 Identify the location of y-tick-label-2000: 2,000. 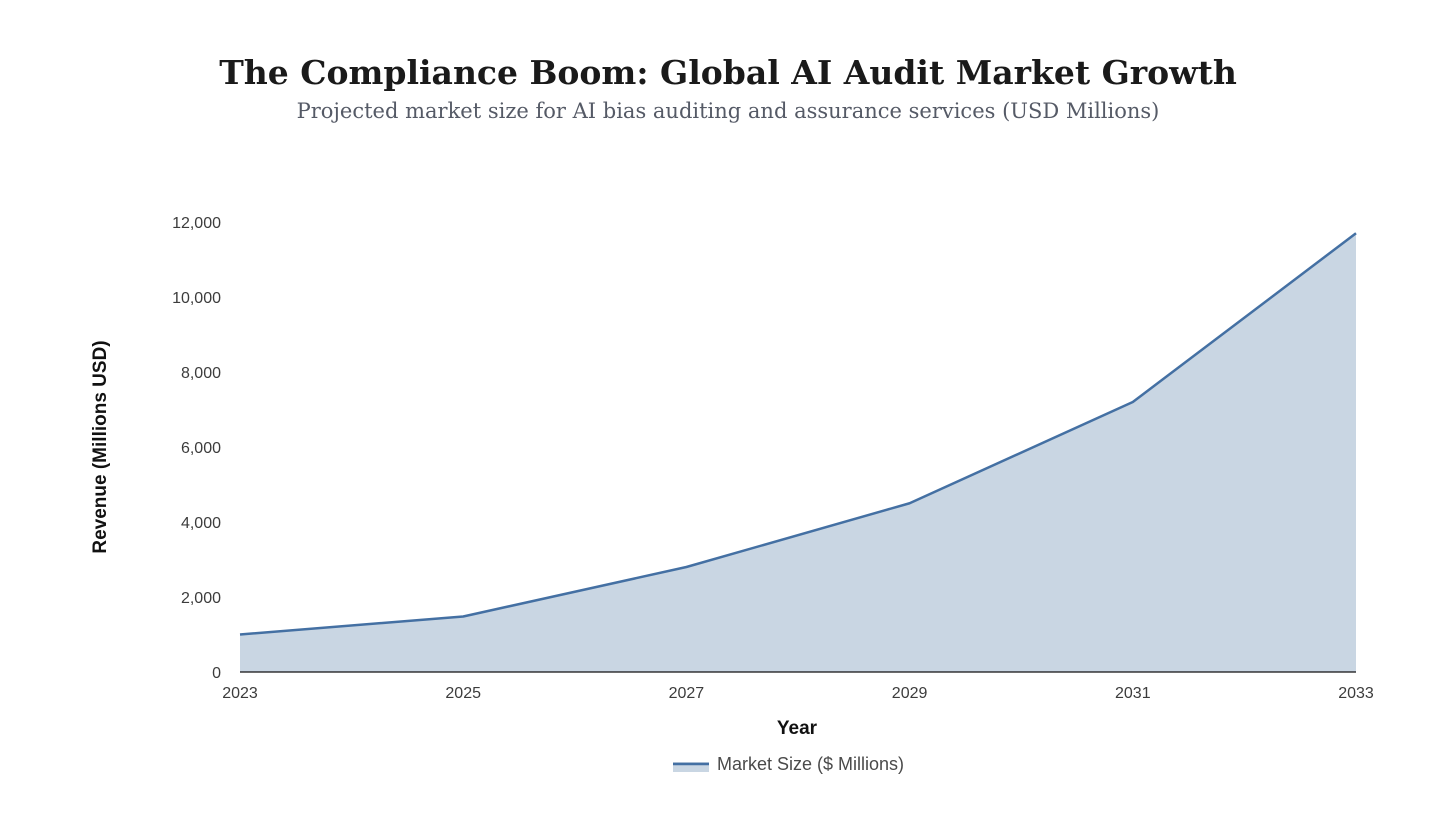
(201, 598).